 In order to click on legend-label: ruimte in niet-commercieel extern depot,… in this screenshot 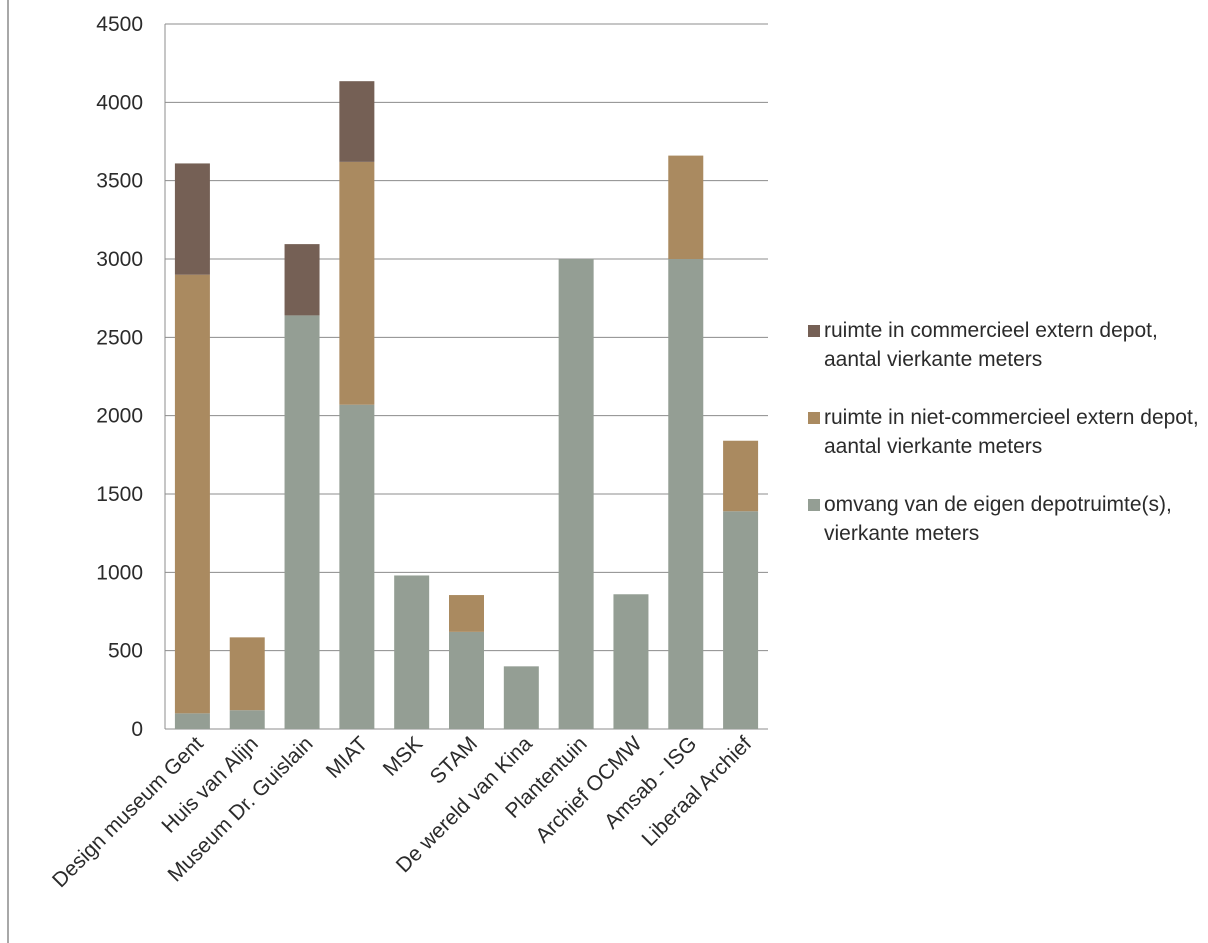, I will do `click(1011, 432)`.